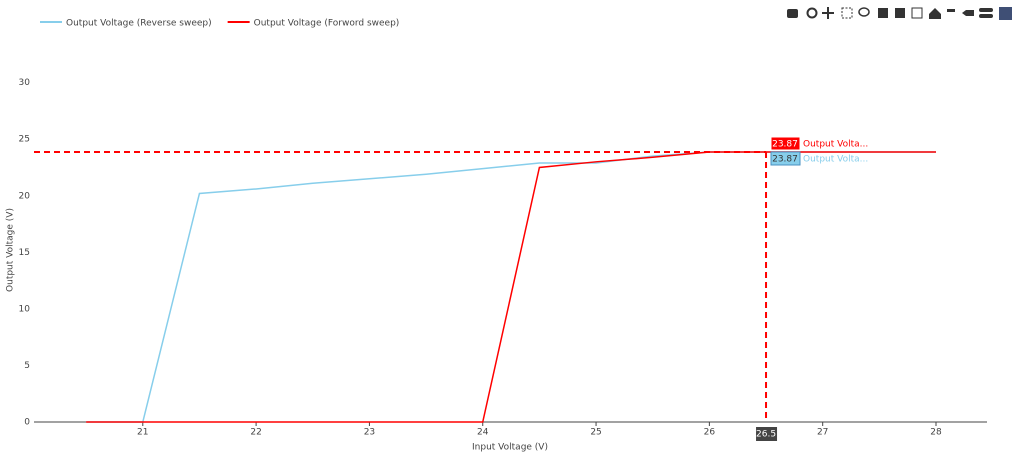 This screenshot has width=1024, height=472. Describe the element at coordinates (828, 13) in the screenshot. I see `pan-icon` at that location.